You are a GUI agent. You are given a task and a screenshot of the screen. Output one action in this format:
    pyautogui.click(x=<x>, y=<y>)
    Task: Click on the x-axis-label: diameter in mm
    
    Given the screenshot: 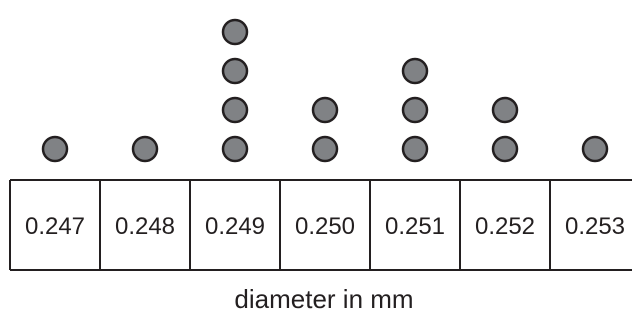 What is the action you would take?
    pyautogui.click(x=323, y=299)
    